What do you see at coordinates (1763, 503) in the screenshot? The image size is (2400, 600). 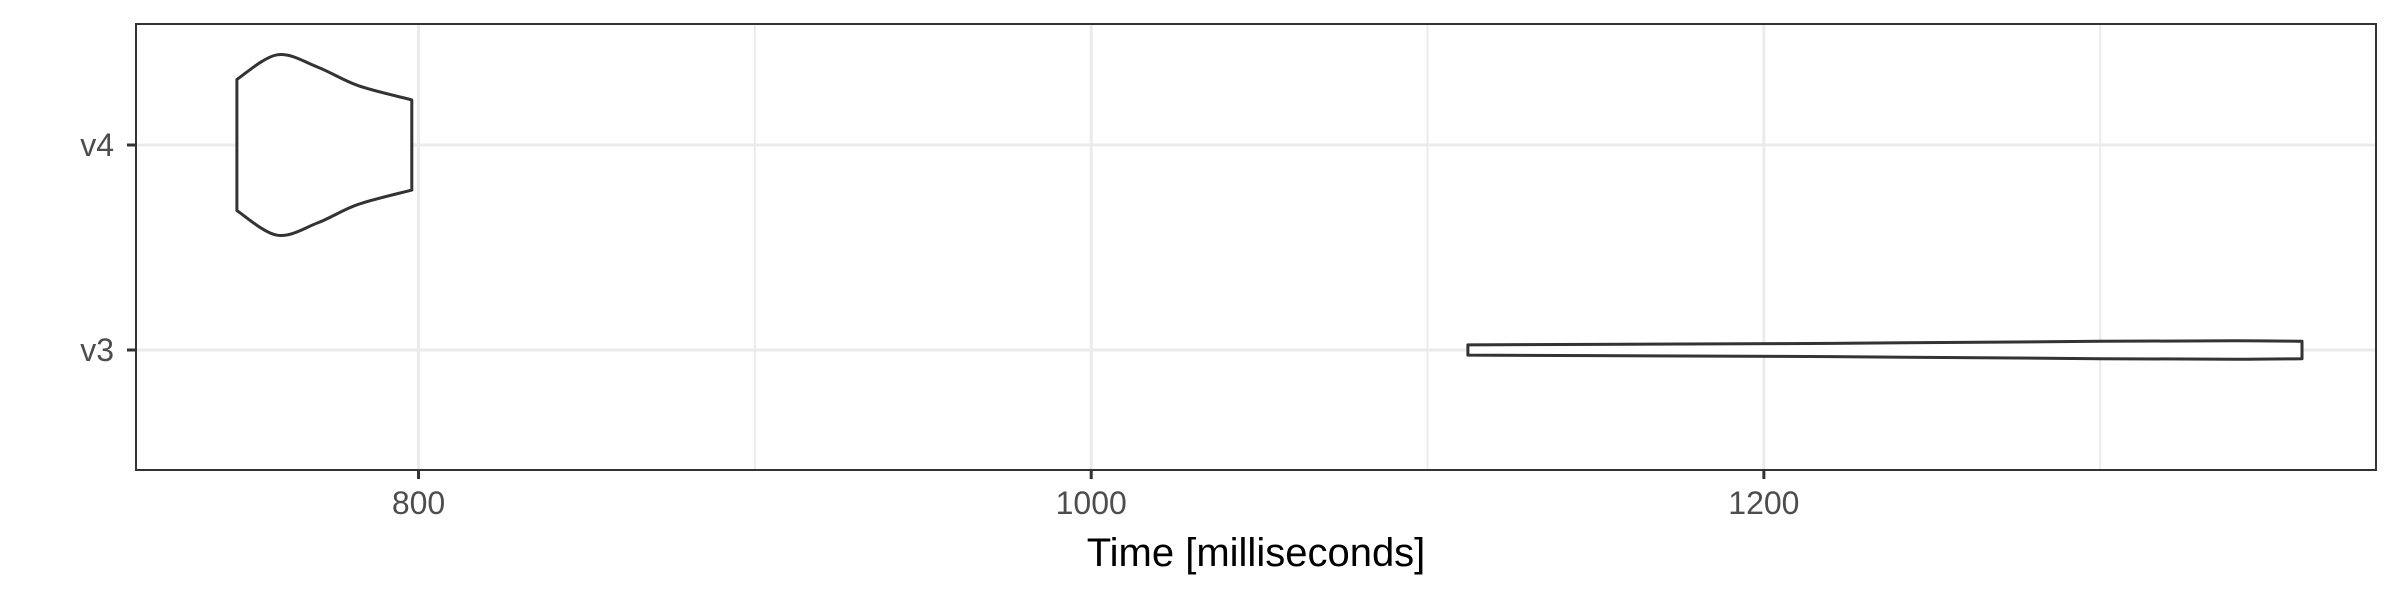 I see `x-tick-label: 1200` at bounding box center [1763, 503].